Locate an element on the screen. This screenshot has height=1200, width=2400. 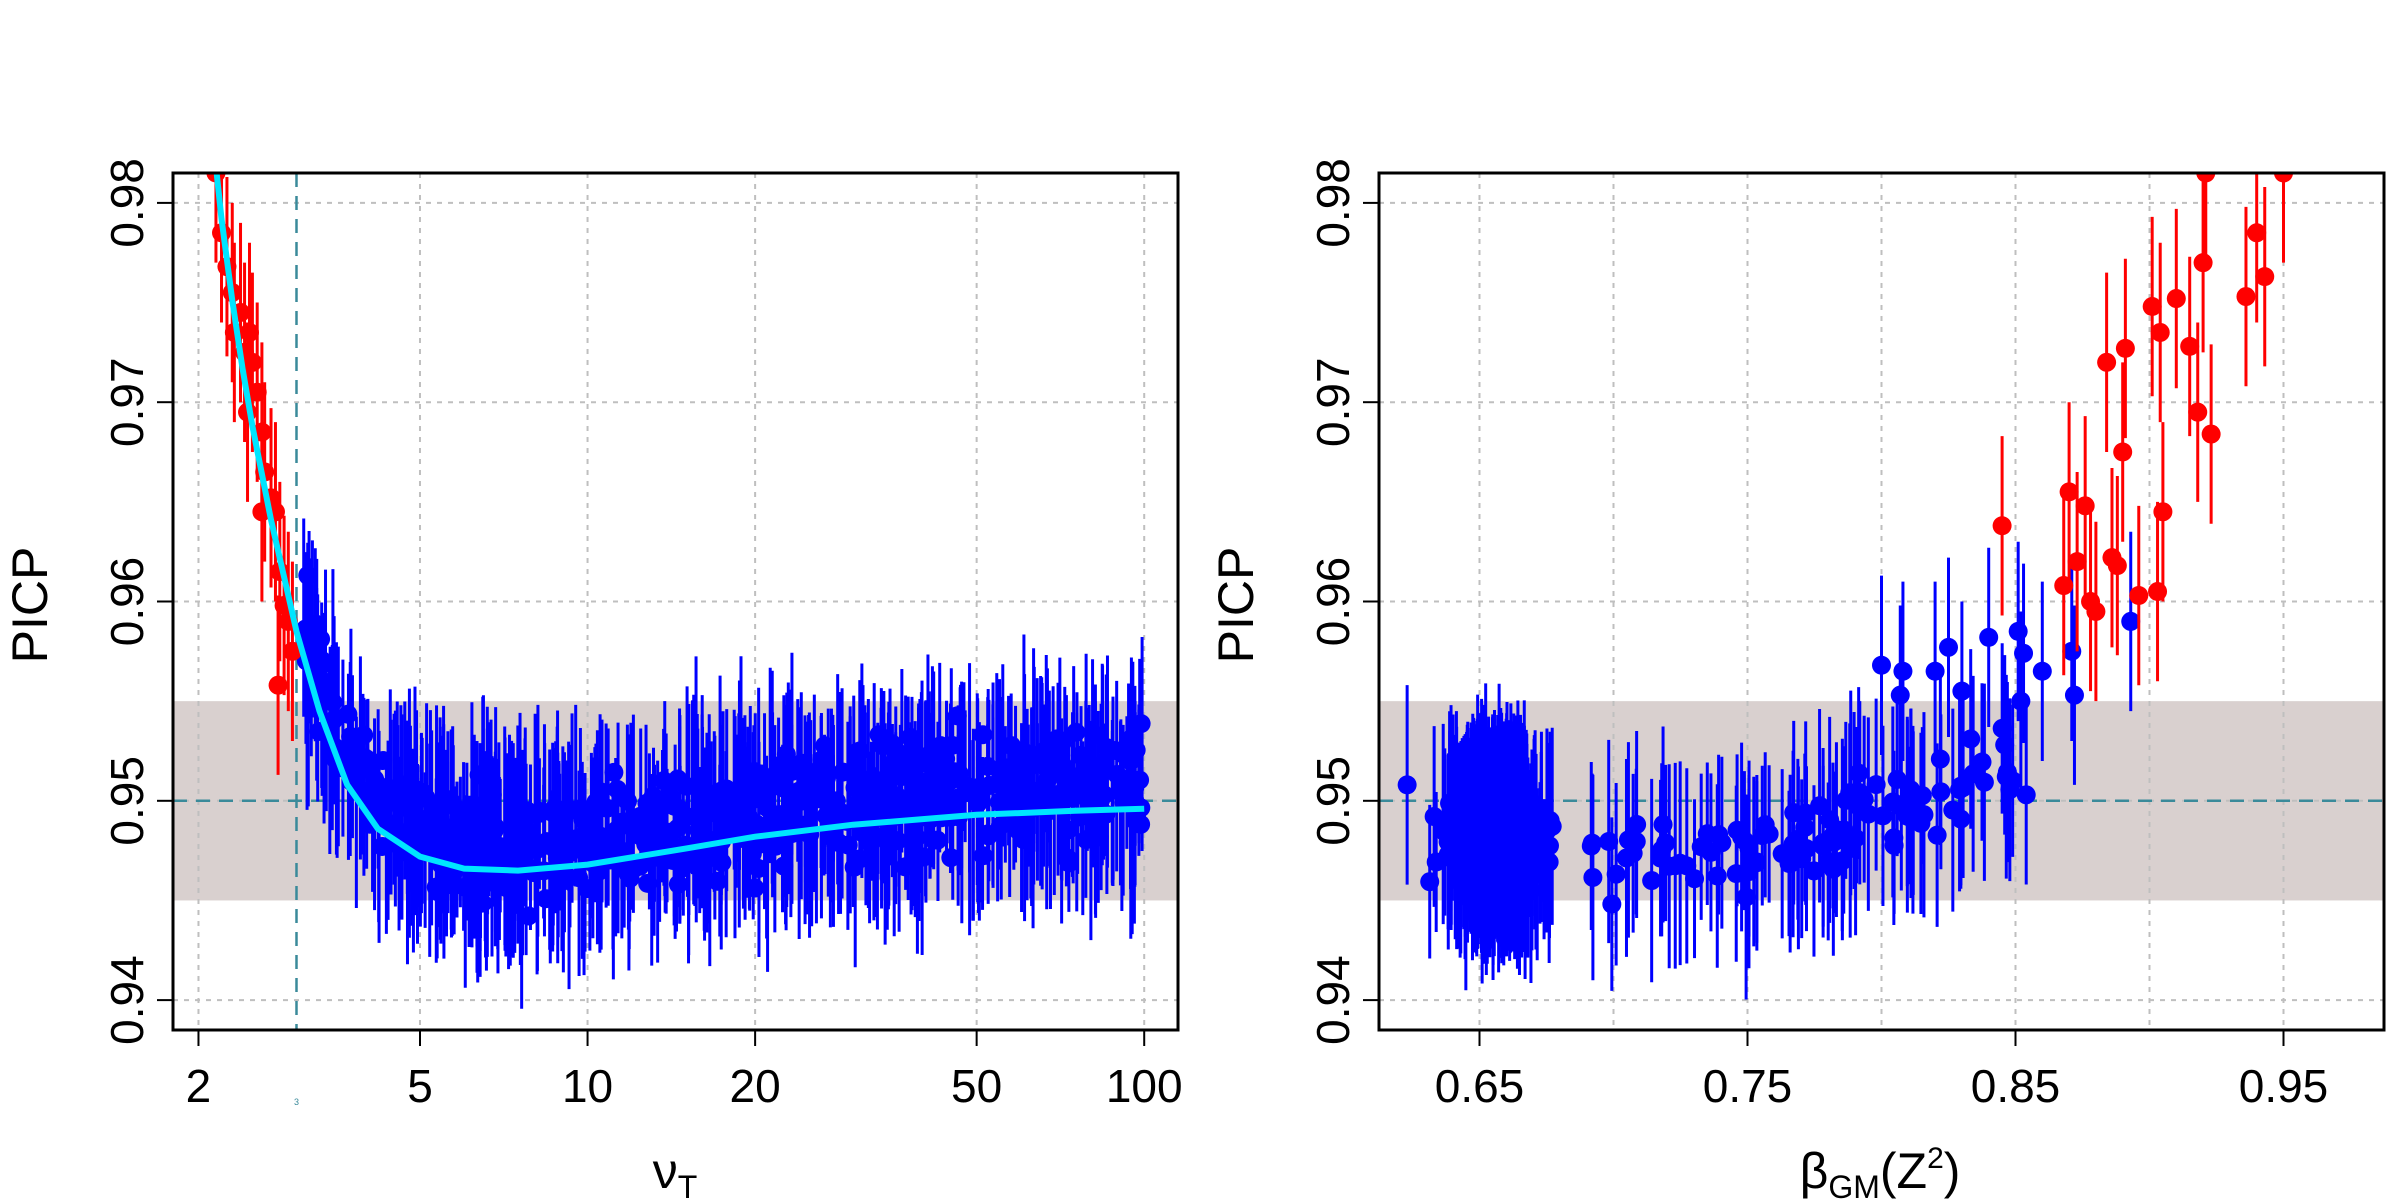
x-axis-title-left-main: ν is located at coordinates (665, 1171).